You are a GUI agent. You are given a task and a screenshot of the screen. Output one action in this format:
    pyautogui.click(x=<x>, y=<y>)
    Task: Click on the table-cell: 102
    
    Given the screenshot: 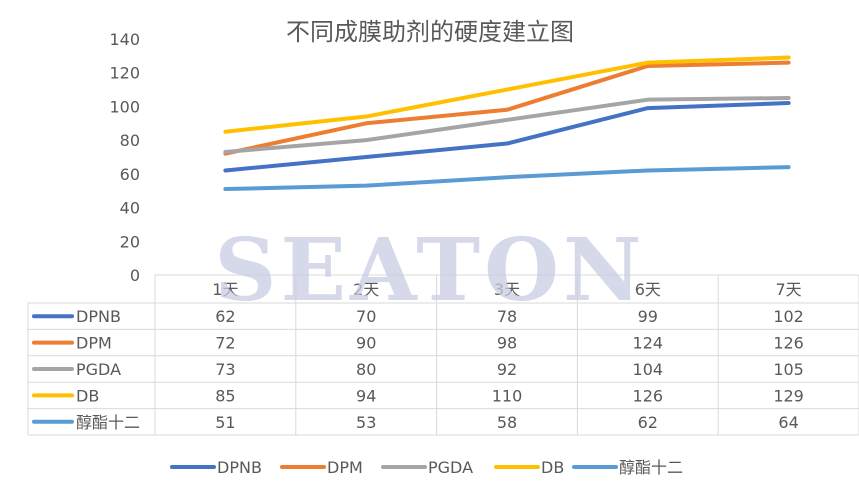 What is the action you would take?
    pyautogui.click(x=788, y=316)
    